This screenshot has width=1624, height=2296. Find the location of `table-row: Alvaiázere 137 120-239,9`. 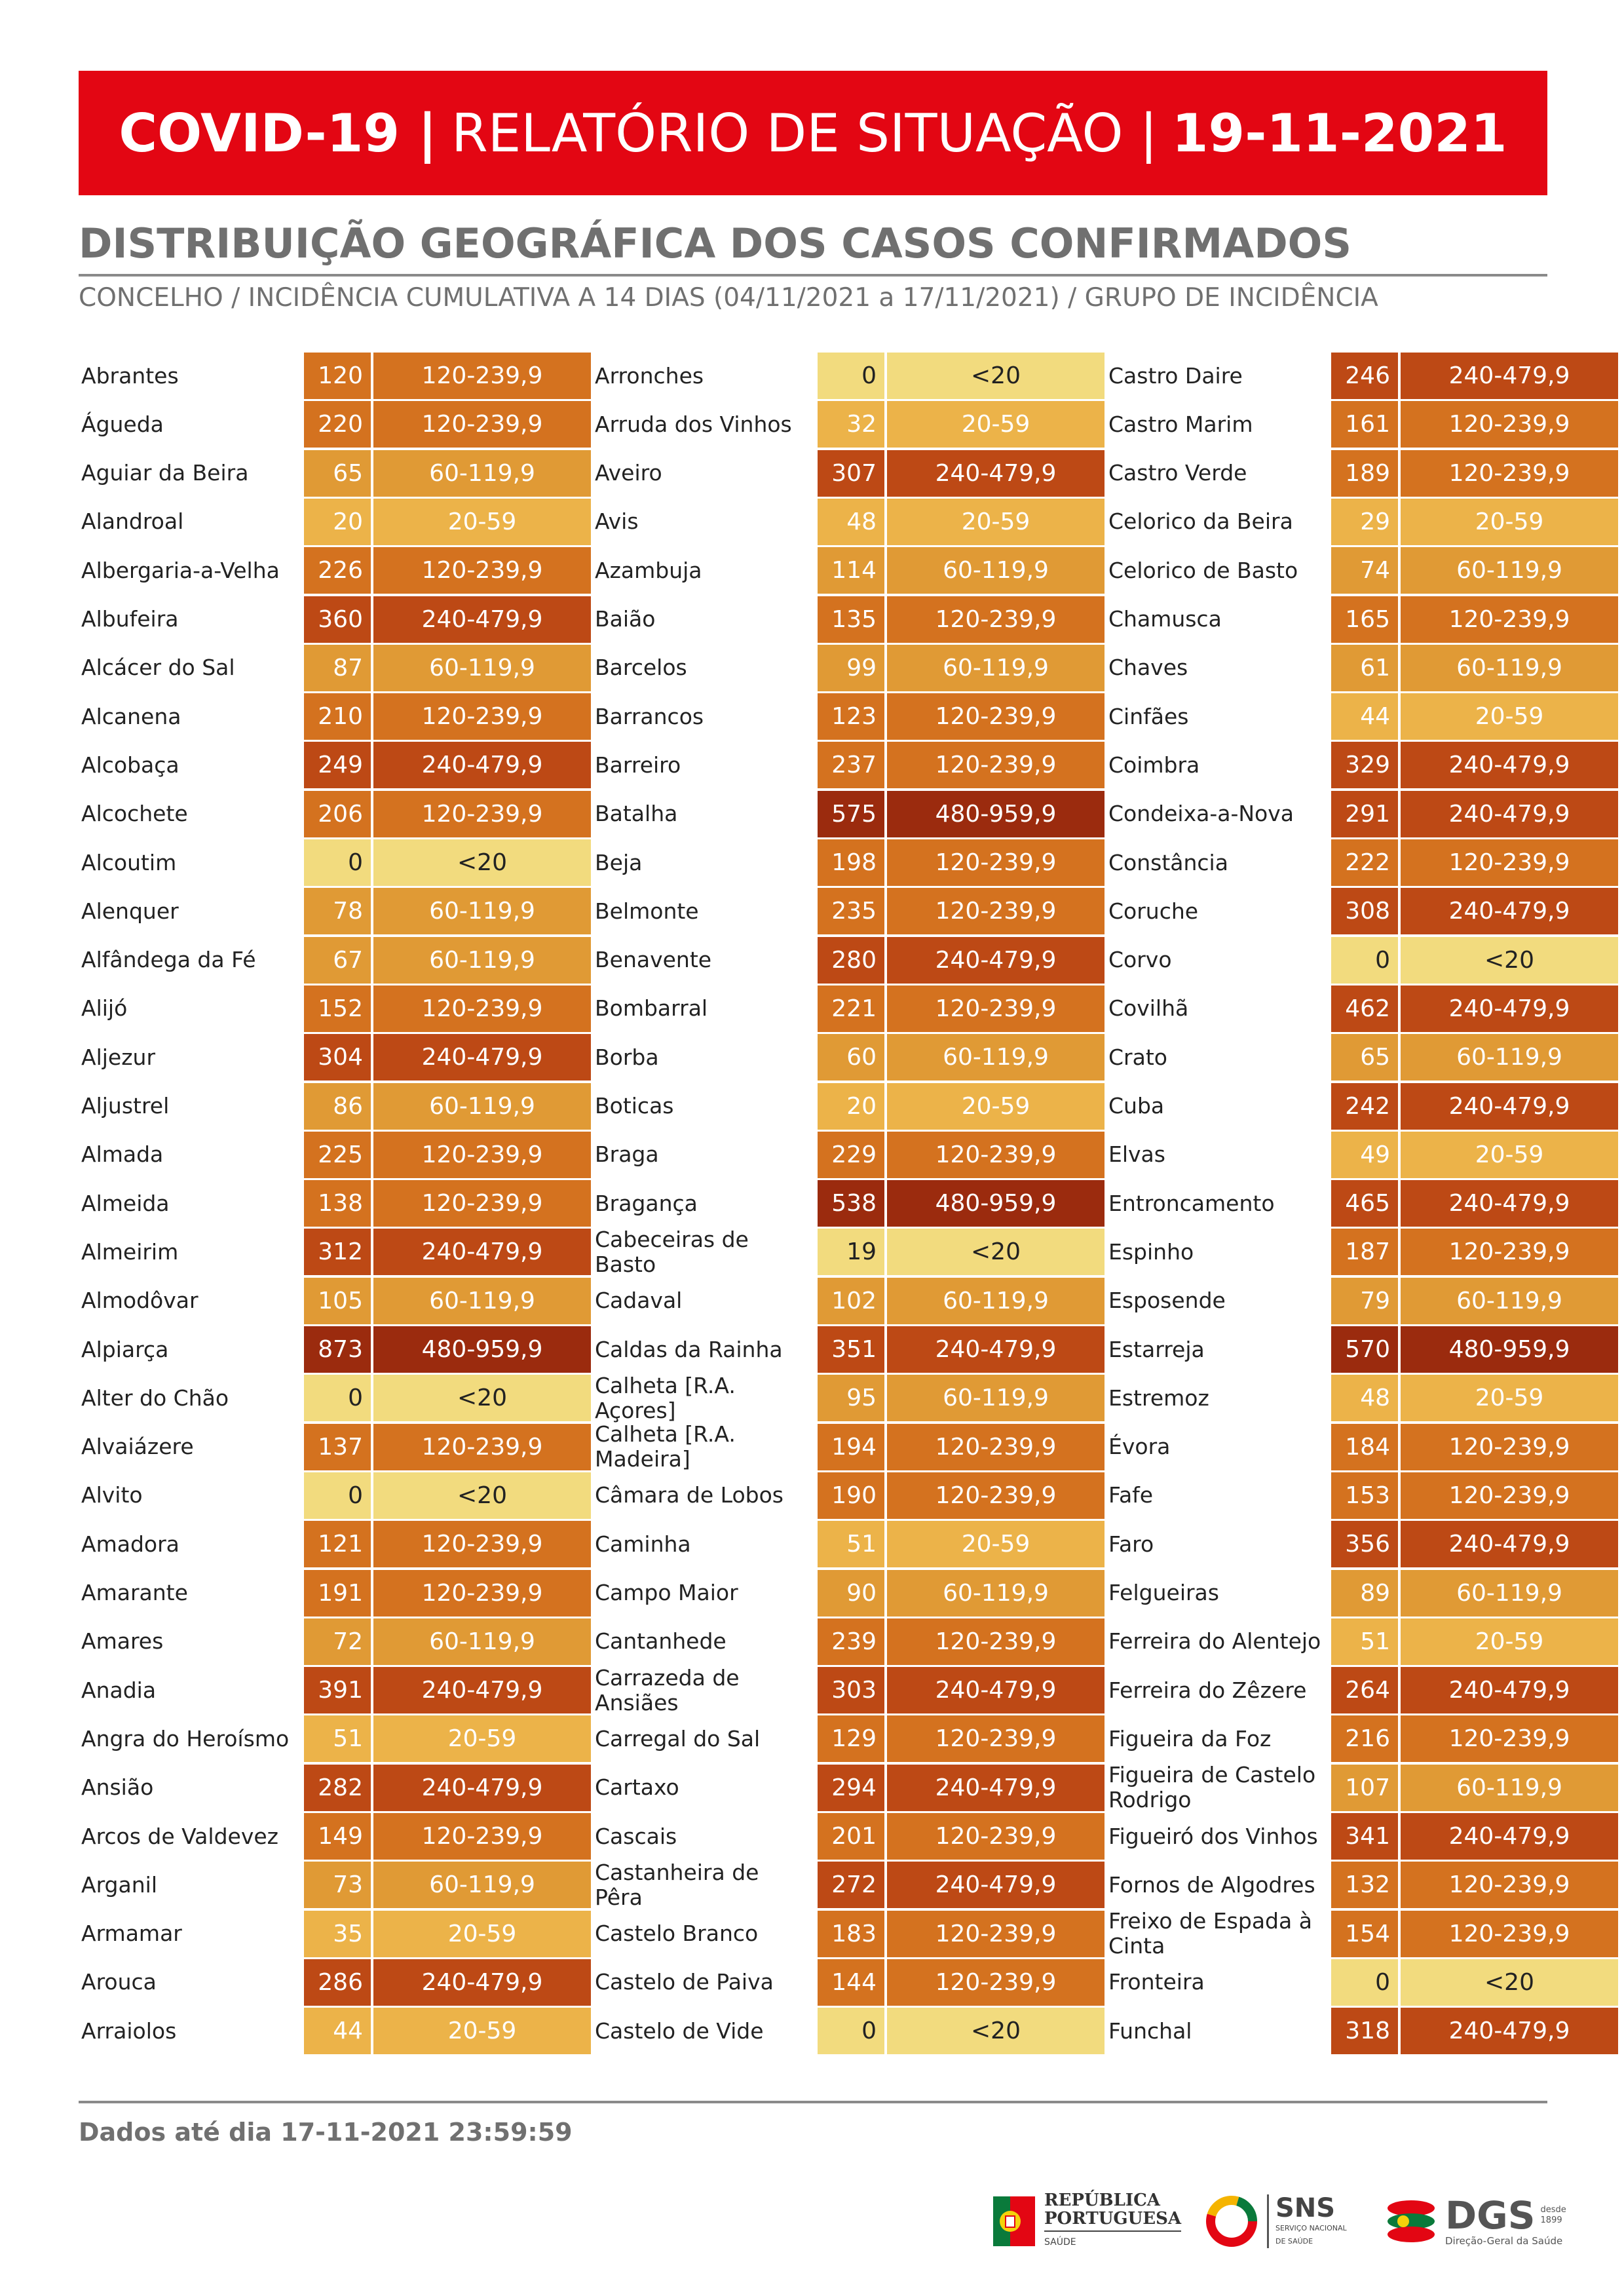

table-row: Alvaiázere 137 120-239,9 is located at coordinates (335, 1446).